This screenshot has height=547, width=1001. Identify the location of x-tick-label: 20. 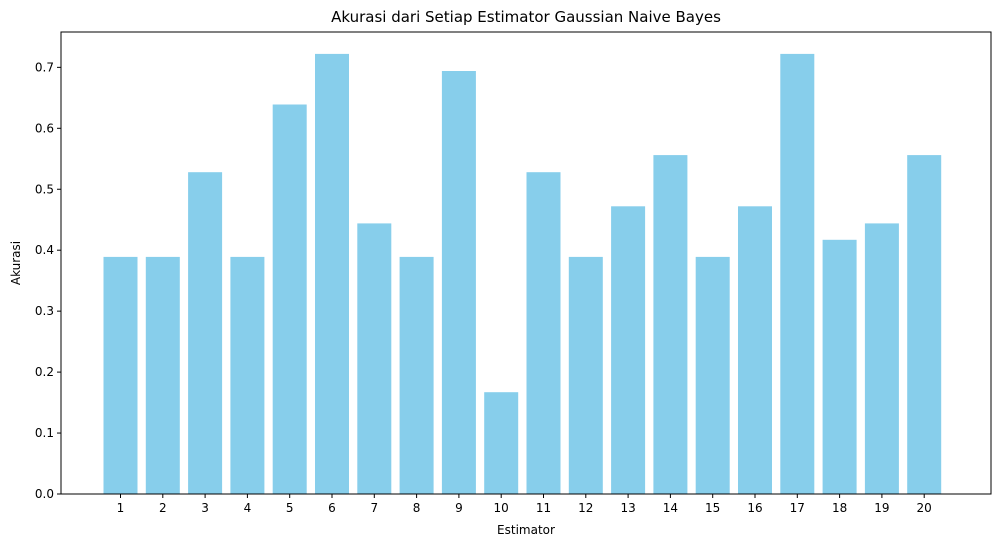
(924, 508).